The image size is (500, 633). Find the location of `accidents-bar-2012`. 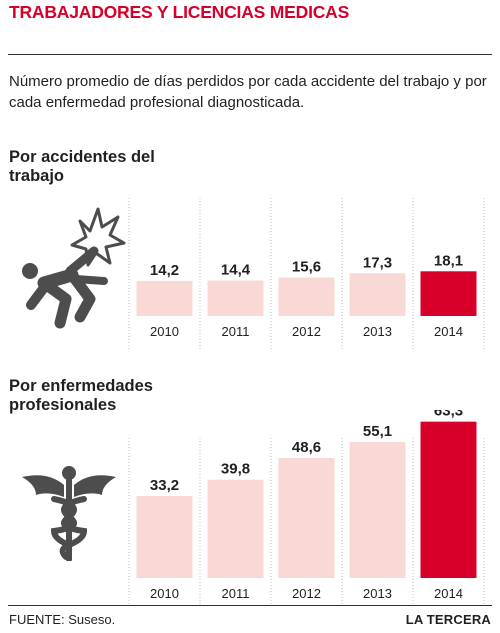

accidents-bar-2012 is located at coordinates (306, 296).